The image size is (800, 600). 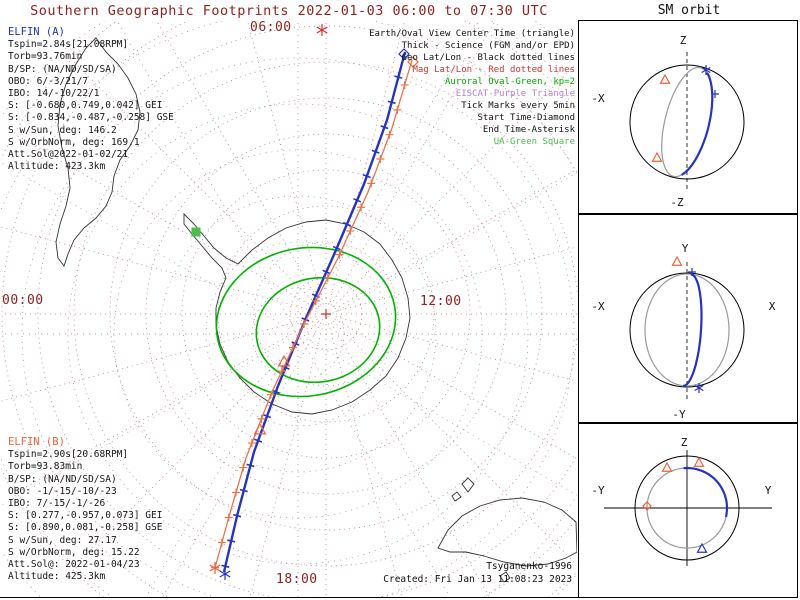 What do you see at coordinates (684, 442) in the screenshot?
I see `sm-orbit-yz-axis-label: Z` at bounding box center [684, 442].